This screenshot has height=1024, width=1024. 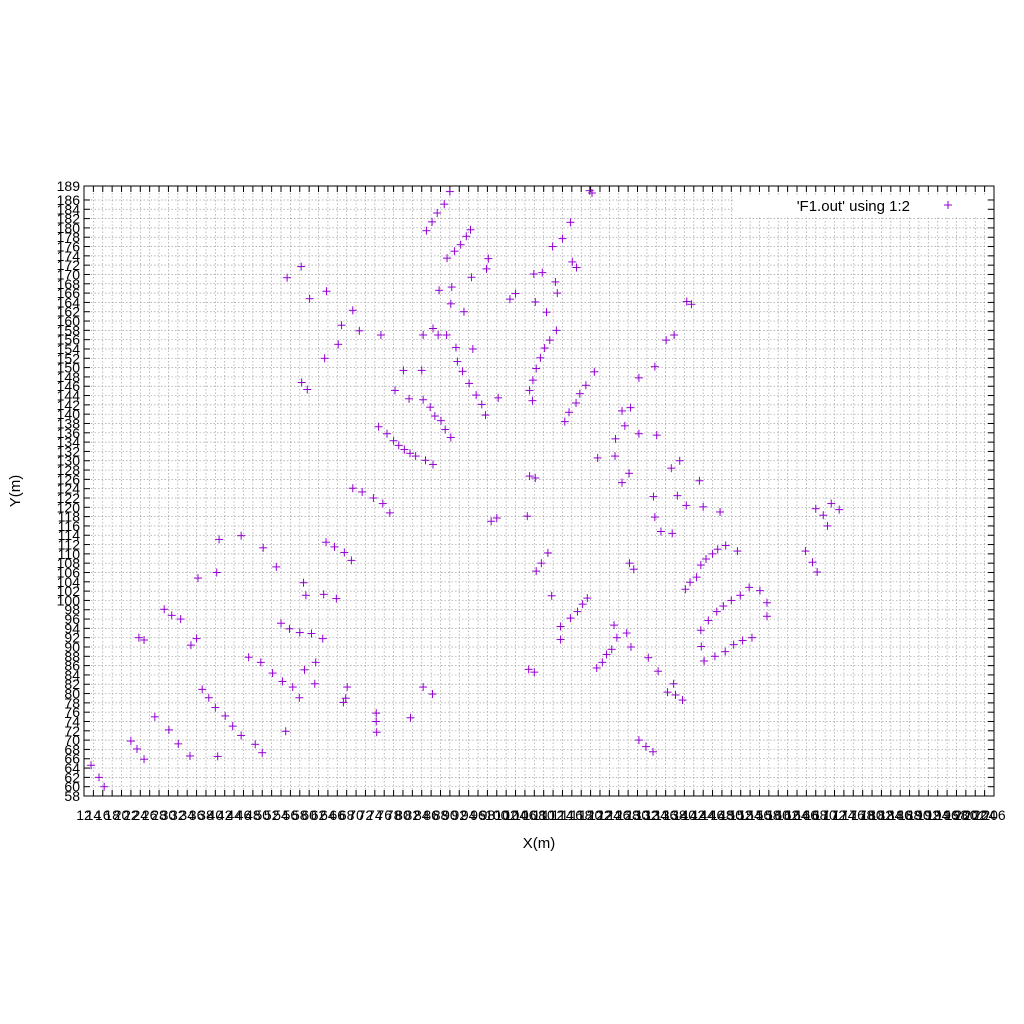 I want to click on x-tick-label: 164, so click(x=797, y=815).